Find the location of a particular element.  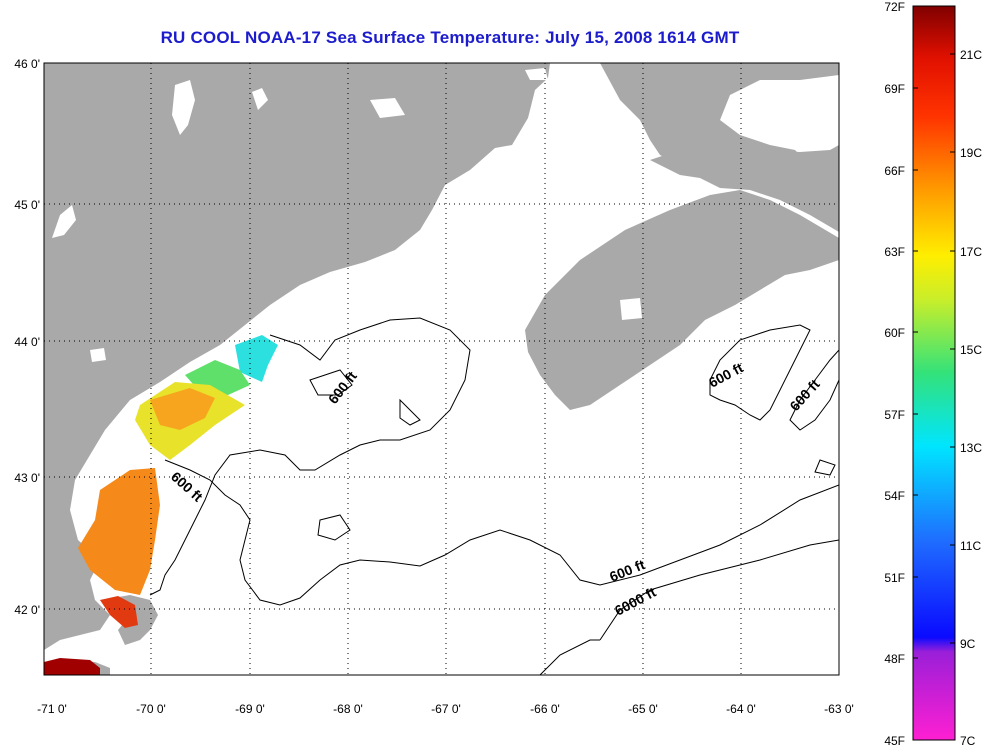

lon-tick: -64 0' is located at coordinates (741, 709).